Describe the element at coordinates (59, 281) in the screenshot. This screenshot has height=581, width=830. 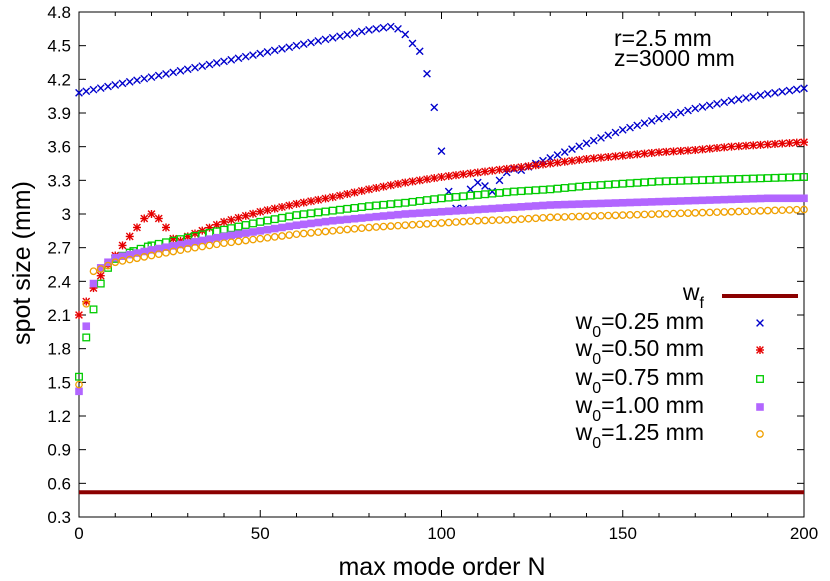
I see `y-tick-label: 2.4` at that location.